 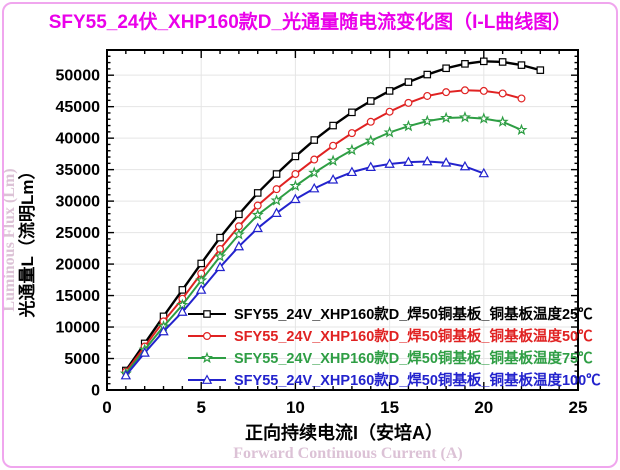 What do you see at coordinates (413, 314) in the screenshot?
I see `legend-label: SFY55_24V_XHP160款D_焊50铜基板_铜基板温度25℃` at bounding box center [413, 314].